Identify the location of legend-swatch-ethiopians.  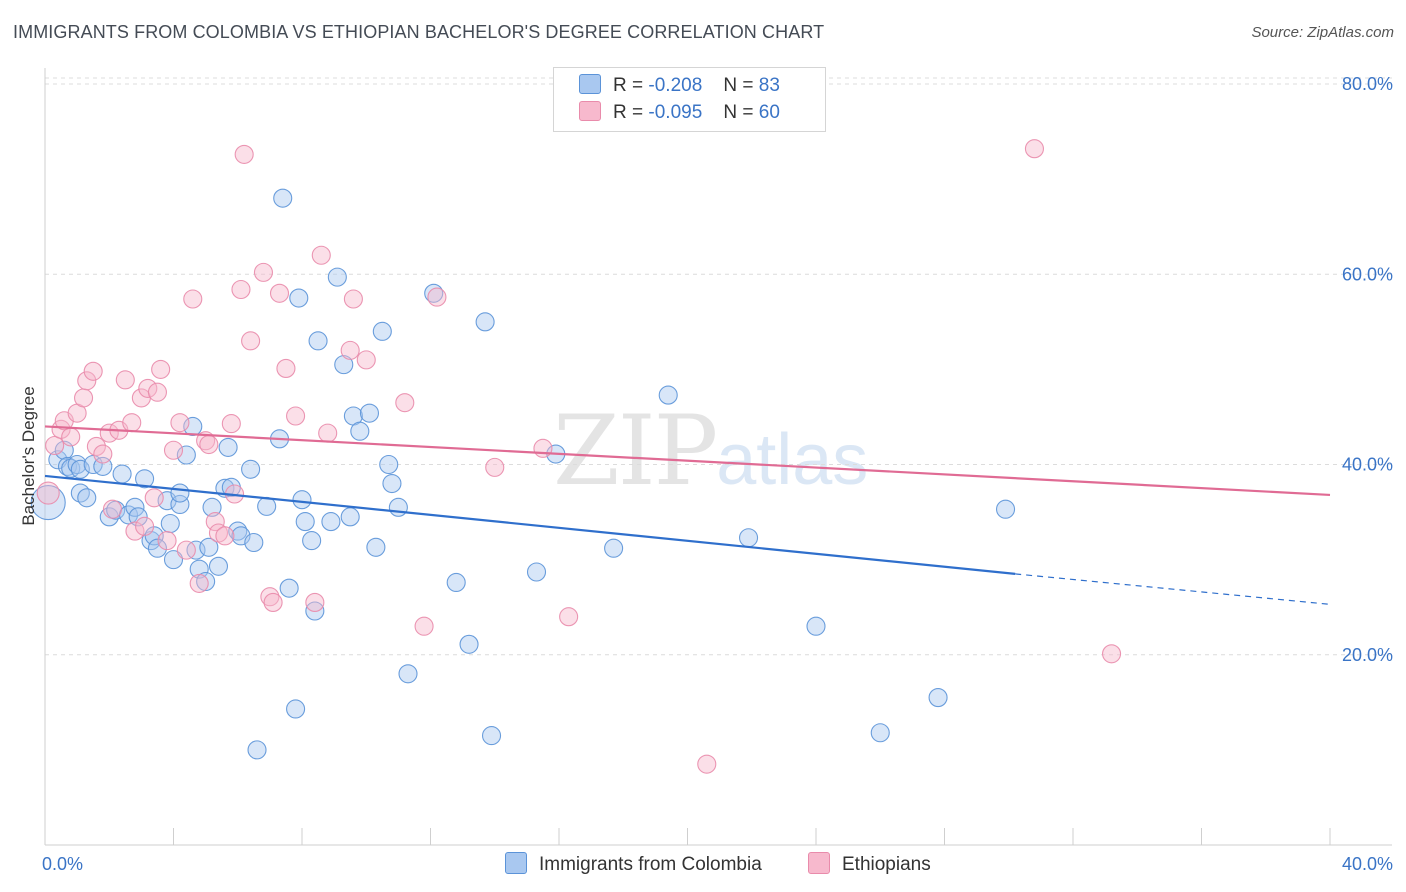
(590, 111).